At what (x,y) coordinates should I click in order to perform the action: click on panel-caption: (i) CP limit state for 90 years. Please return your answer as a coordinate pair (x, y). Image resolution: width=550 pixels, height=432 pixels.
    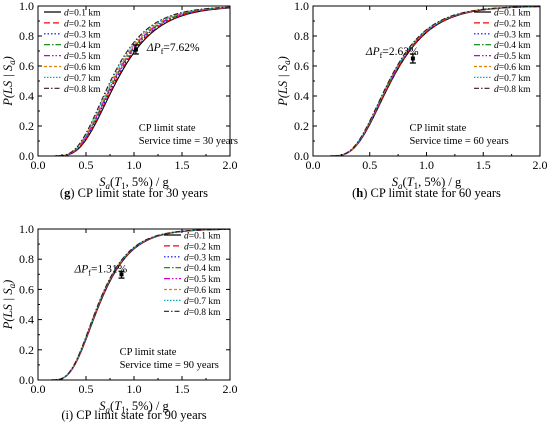
    Looking at the image, I should click on (133, 415).